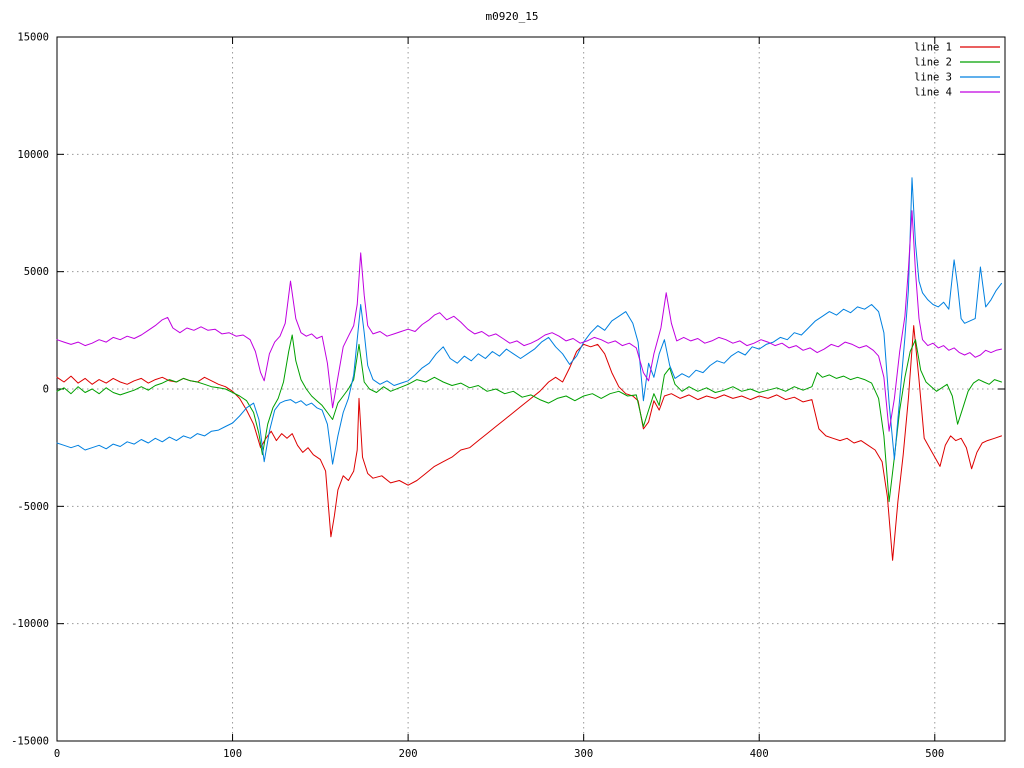 The image size is (1024, 768). Describe the element at coordinates (408, 754) in the screenshot. I see `x-tick-label: 200` at that location.